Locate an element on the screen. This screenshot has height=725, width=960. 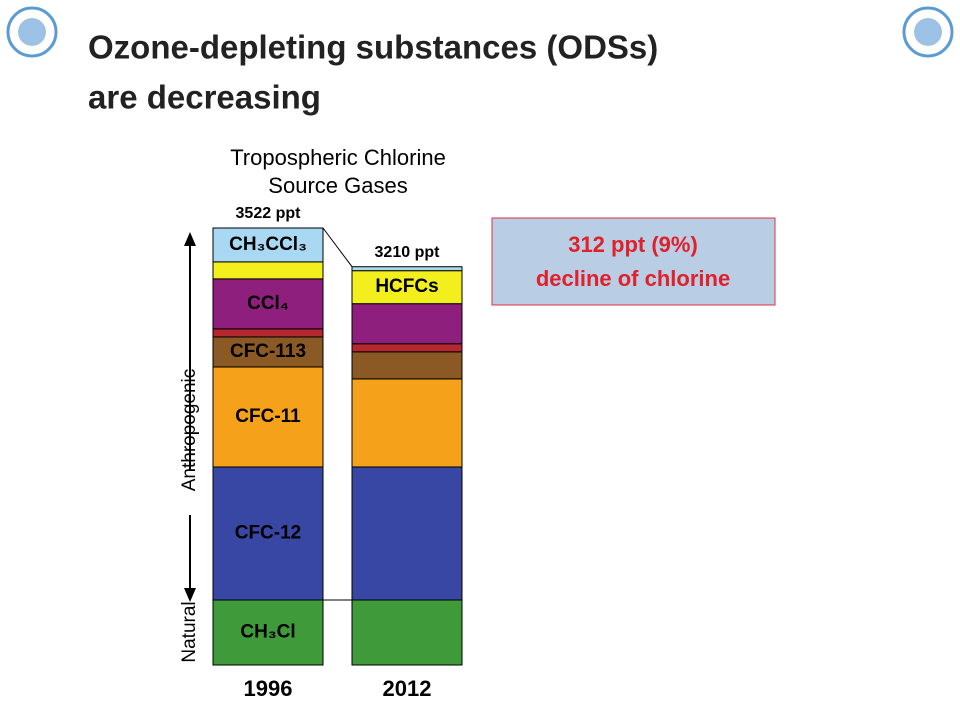
side-arrows is located at coordinates (190, 417).